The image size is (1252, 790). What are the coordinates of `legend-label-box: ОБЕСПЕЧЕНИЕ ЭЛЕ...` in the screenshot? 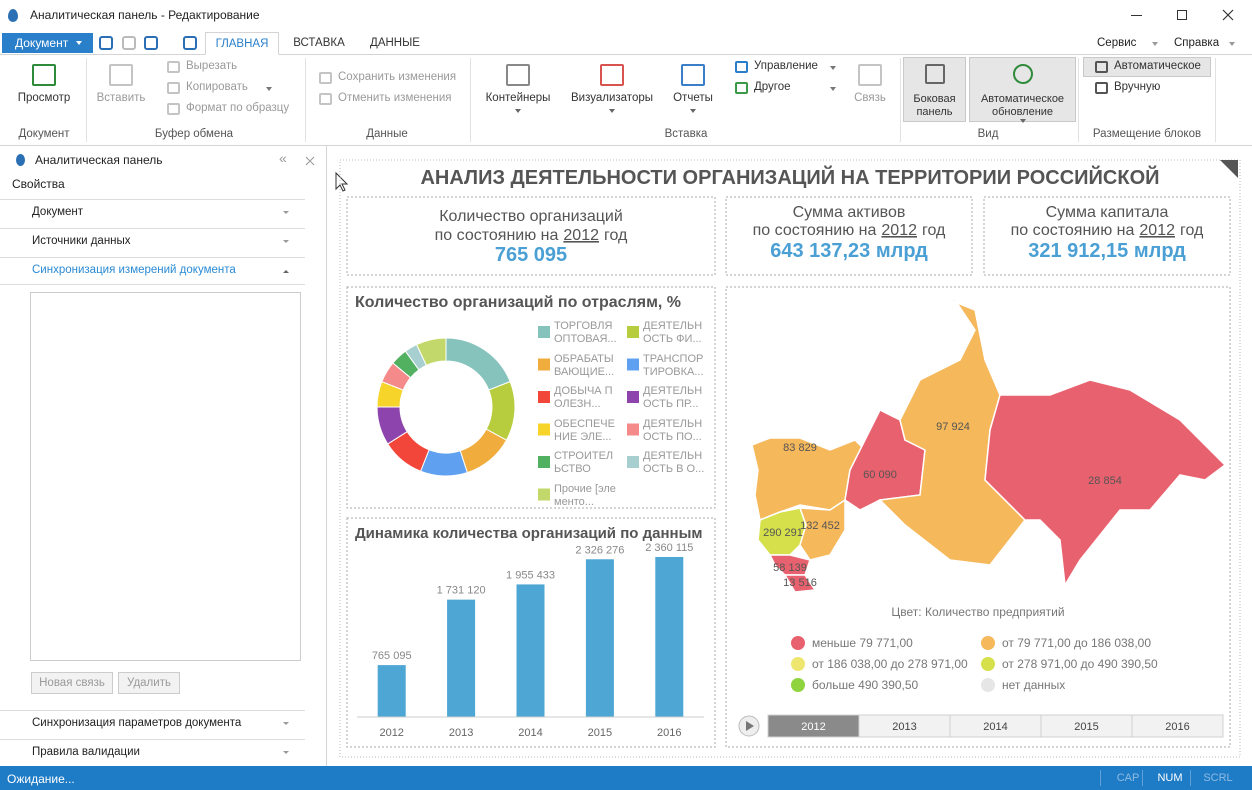 It's located at (584, 430).